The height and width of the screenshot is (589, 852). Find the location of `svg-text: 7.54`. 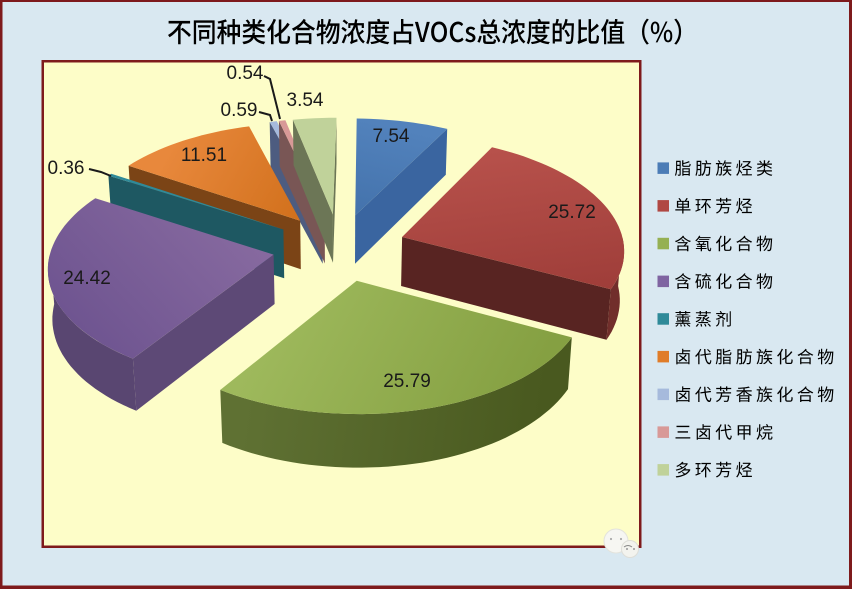

svg-text: 7.54 is located at coordinates (391, 136).